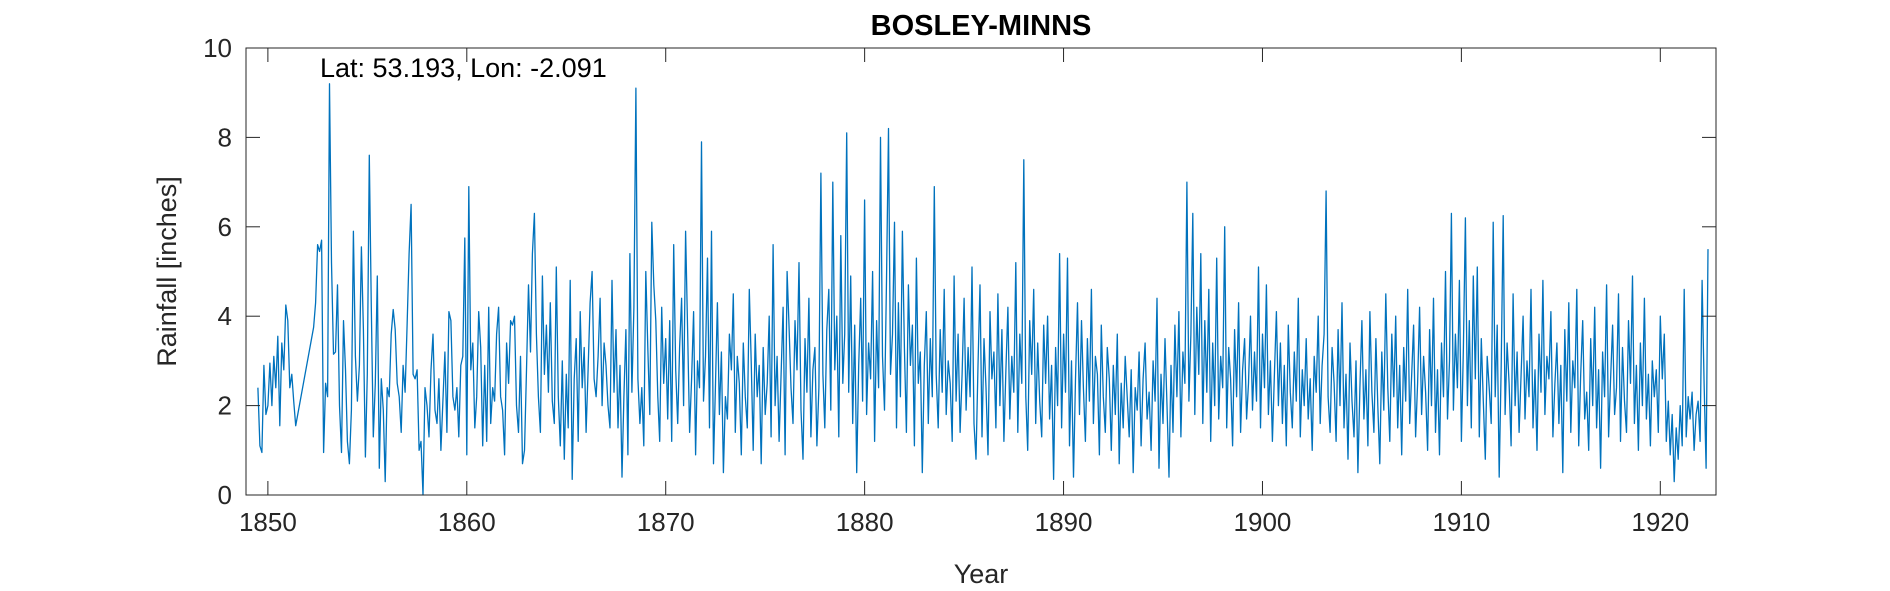 This screenshot has height=591, width=1890. Describe the element at coordinates (1064, 522) in the screenshot. I see `x-tick-label: 1890` at that location.